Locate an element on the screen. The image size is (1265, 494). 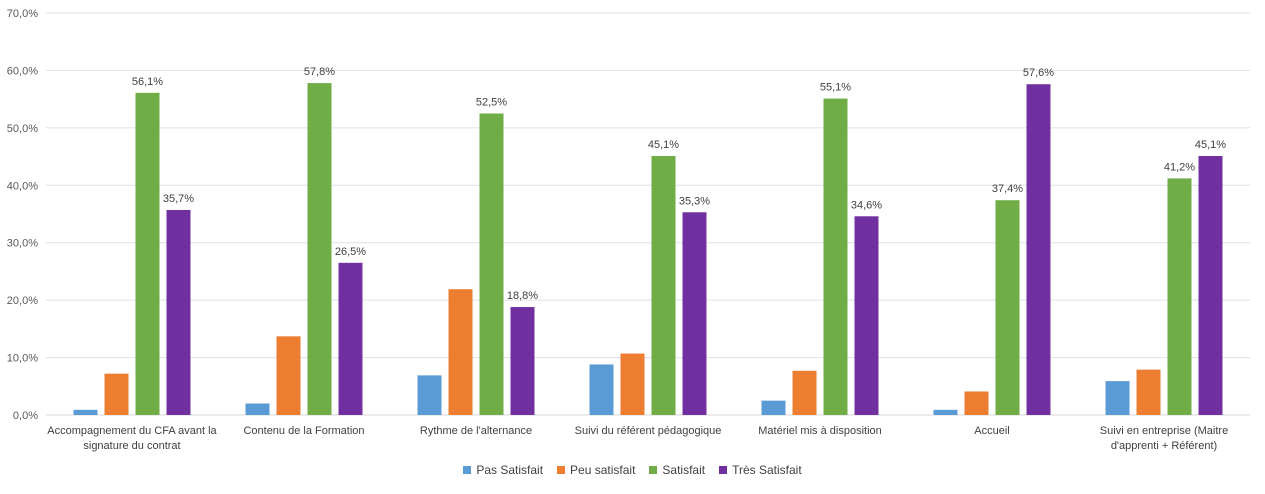
data-label: 41,2% is located at coordinates (1179, 167).